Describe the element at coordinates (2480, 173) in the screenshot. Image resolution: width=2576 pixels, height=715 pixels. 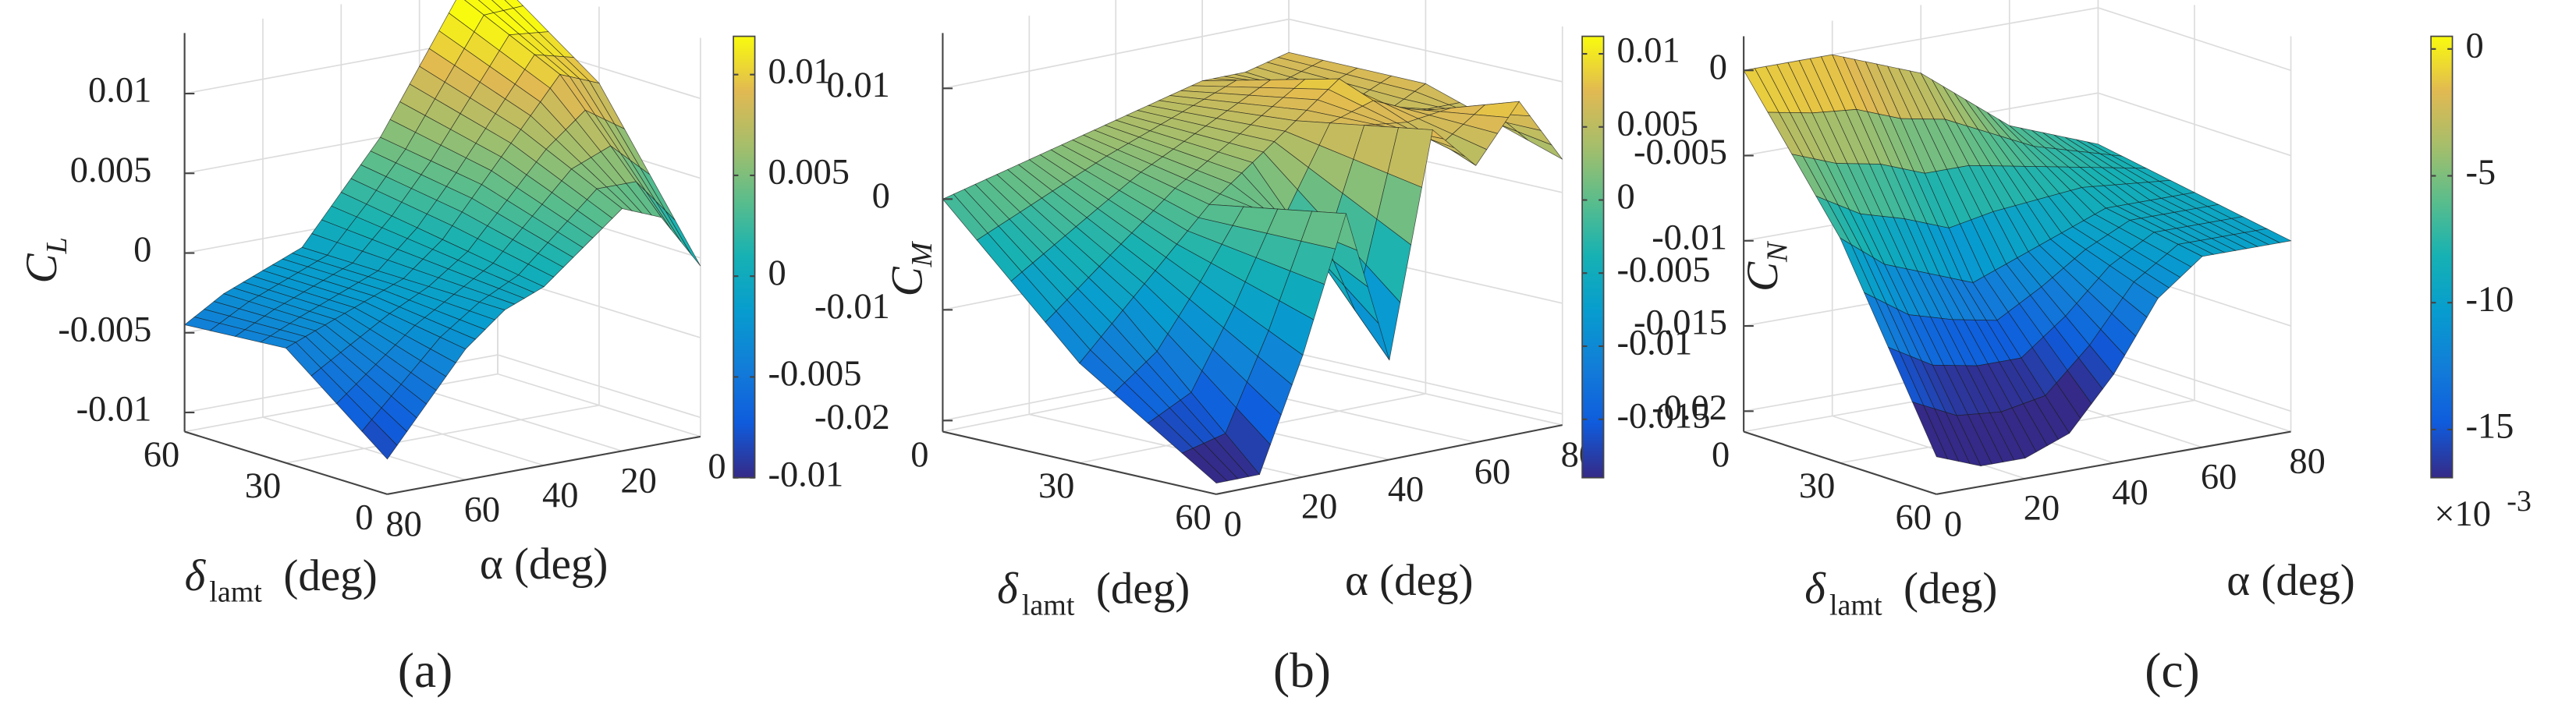
I see `colorbar-tick-label: -5` at that location.